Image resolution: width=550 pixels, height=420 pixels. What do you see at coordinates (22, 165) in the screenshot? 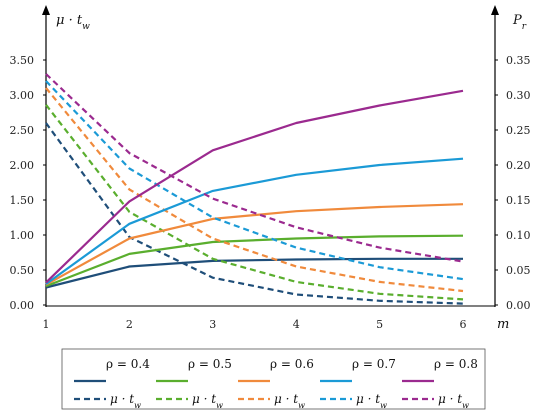
I see `left-tick-label: 2.00` at bounding box center [22, 165].